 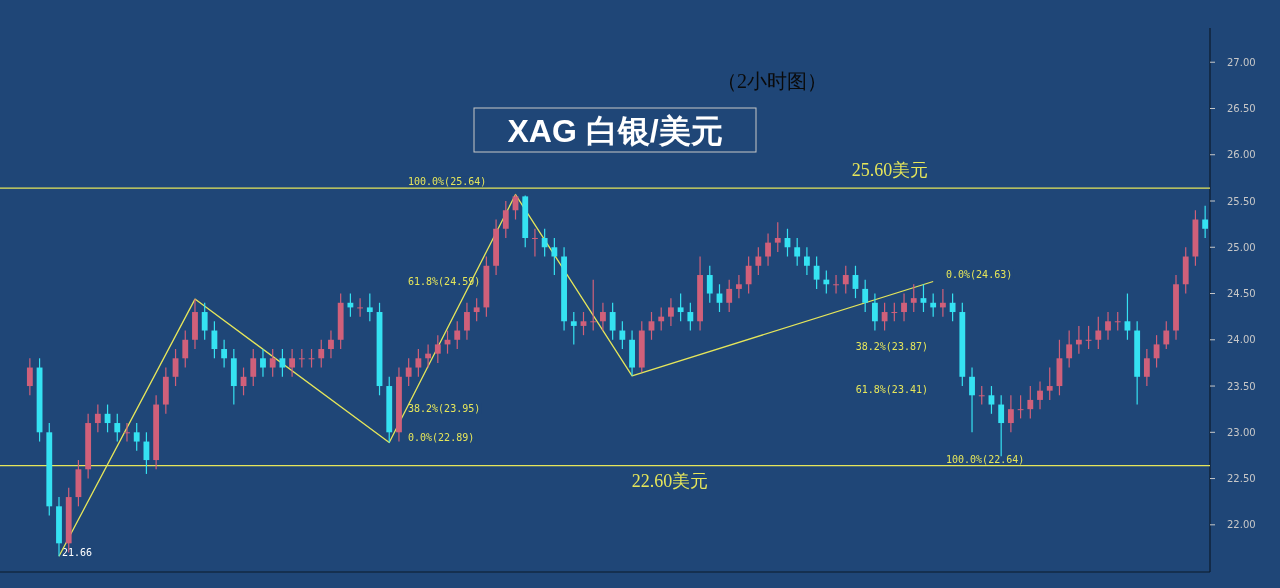 What do you see at coordinates (1241, 479) in the screenshot?
I see `y-tick-label: 22.50` at bounding box center [1241, 479].